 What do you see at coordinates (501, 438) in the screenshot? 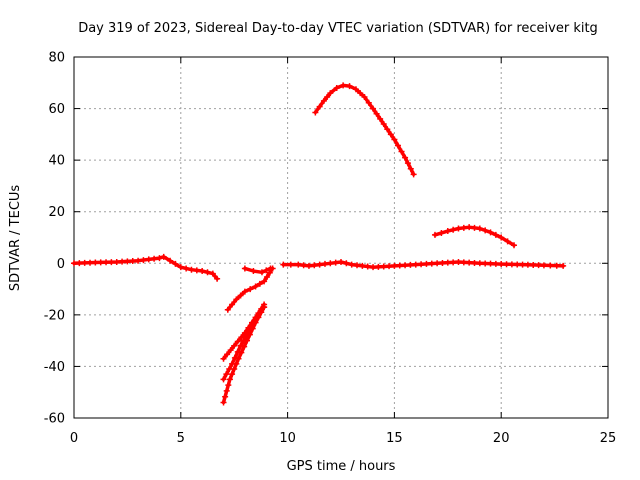
I see `x-tick-label: 20` at bounding box center [501, 438].